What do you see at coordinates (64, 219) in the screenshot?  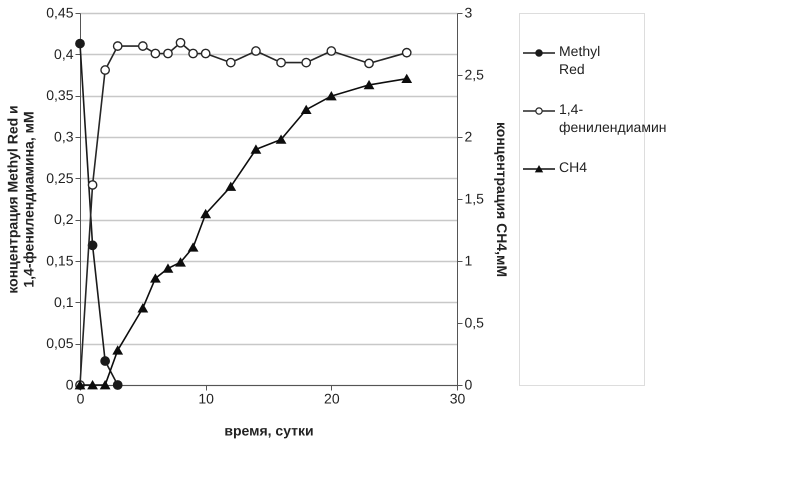 I see `y-tick-label: 0,2` at bounding box center [64, 219].